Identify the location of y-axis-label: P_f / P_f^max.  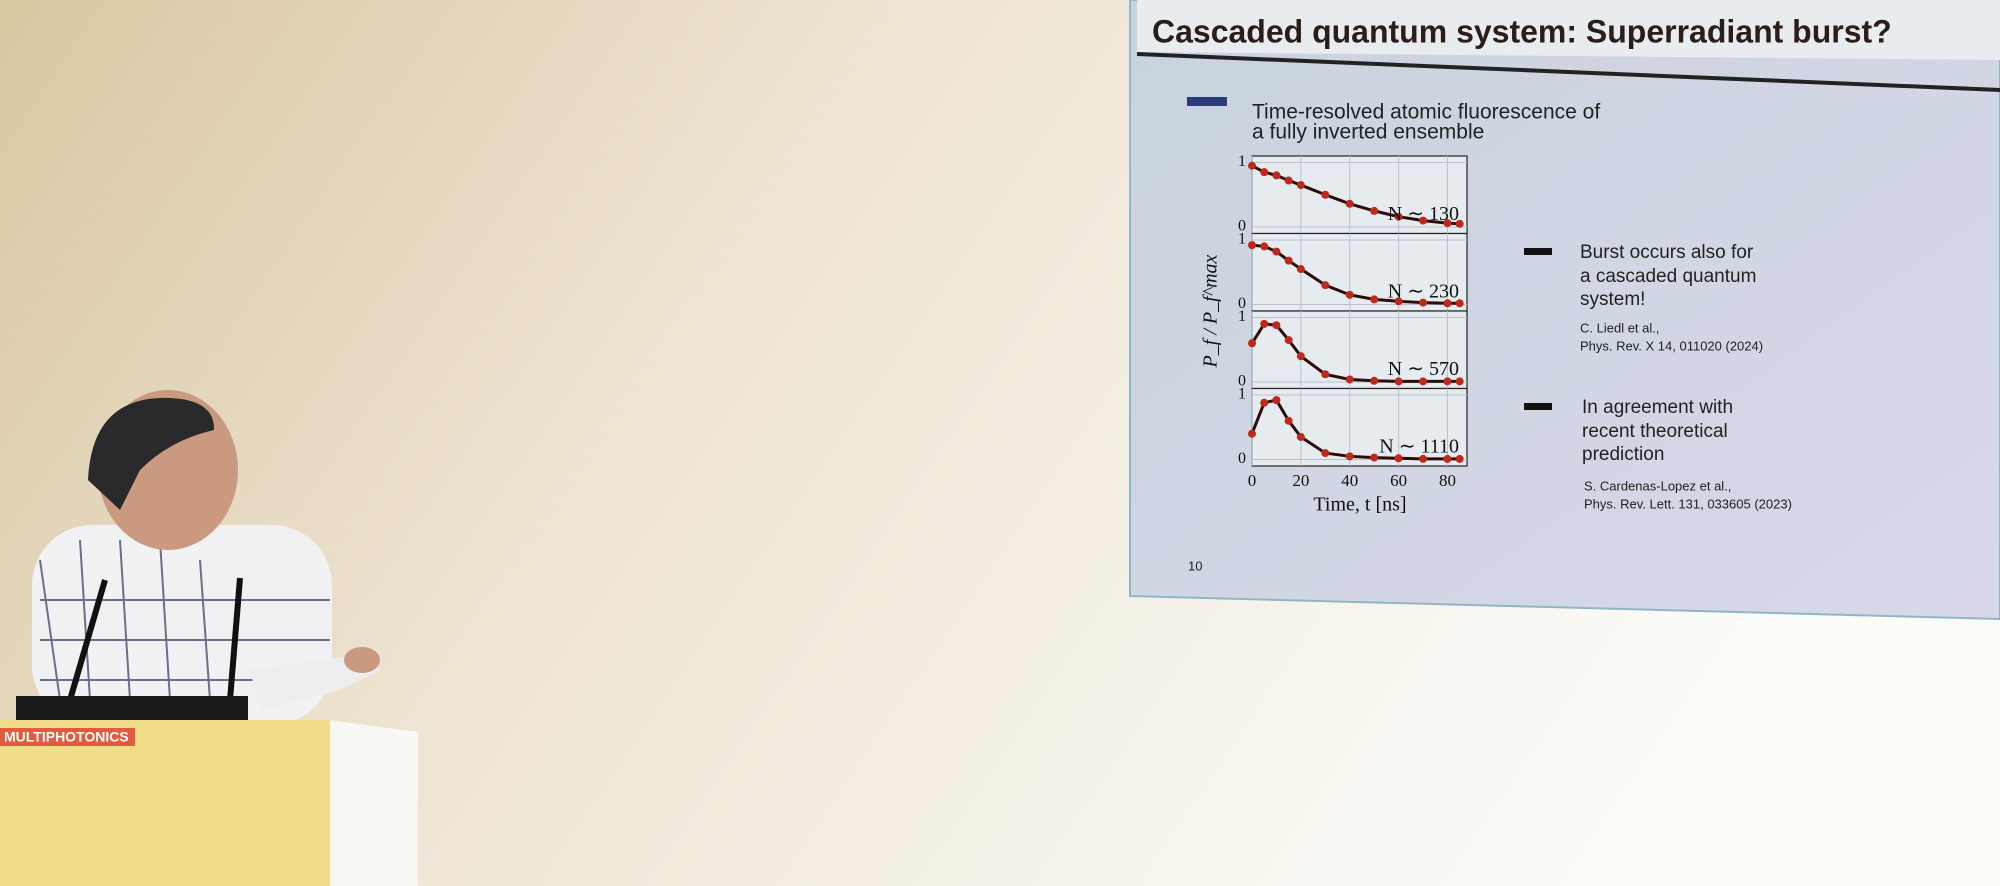
(1211, 311).